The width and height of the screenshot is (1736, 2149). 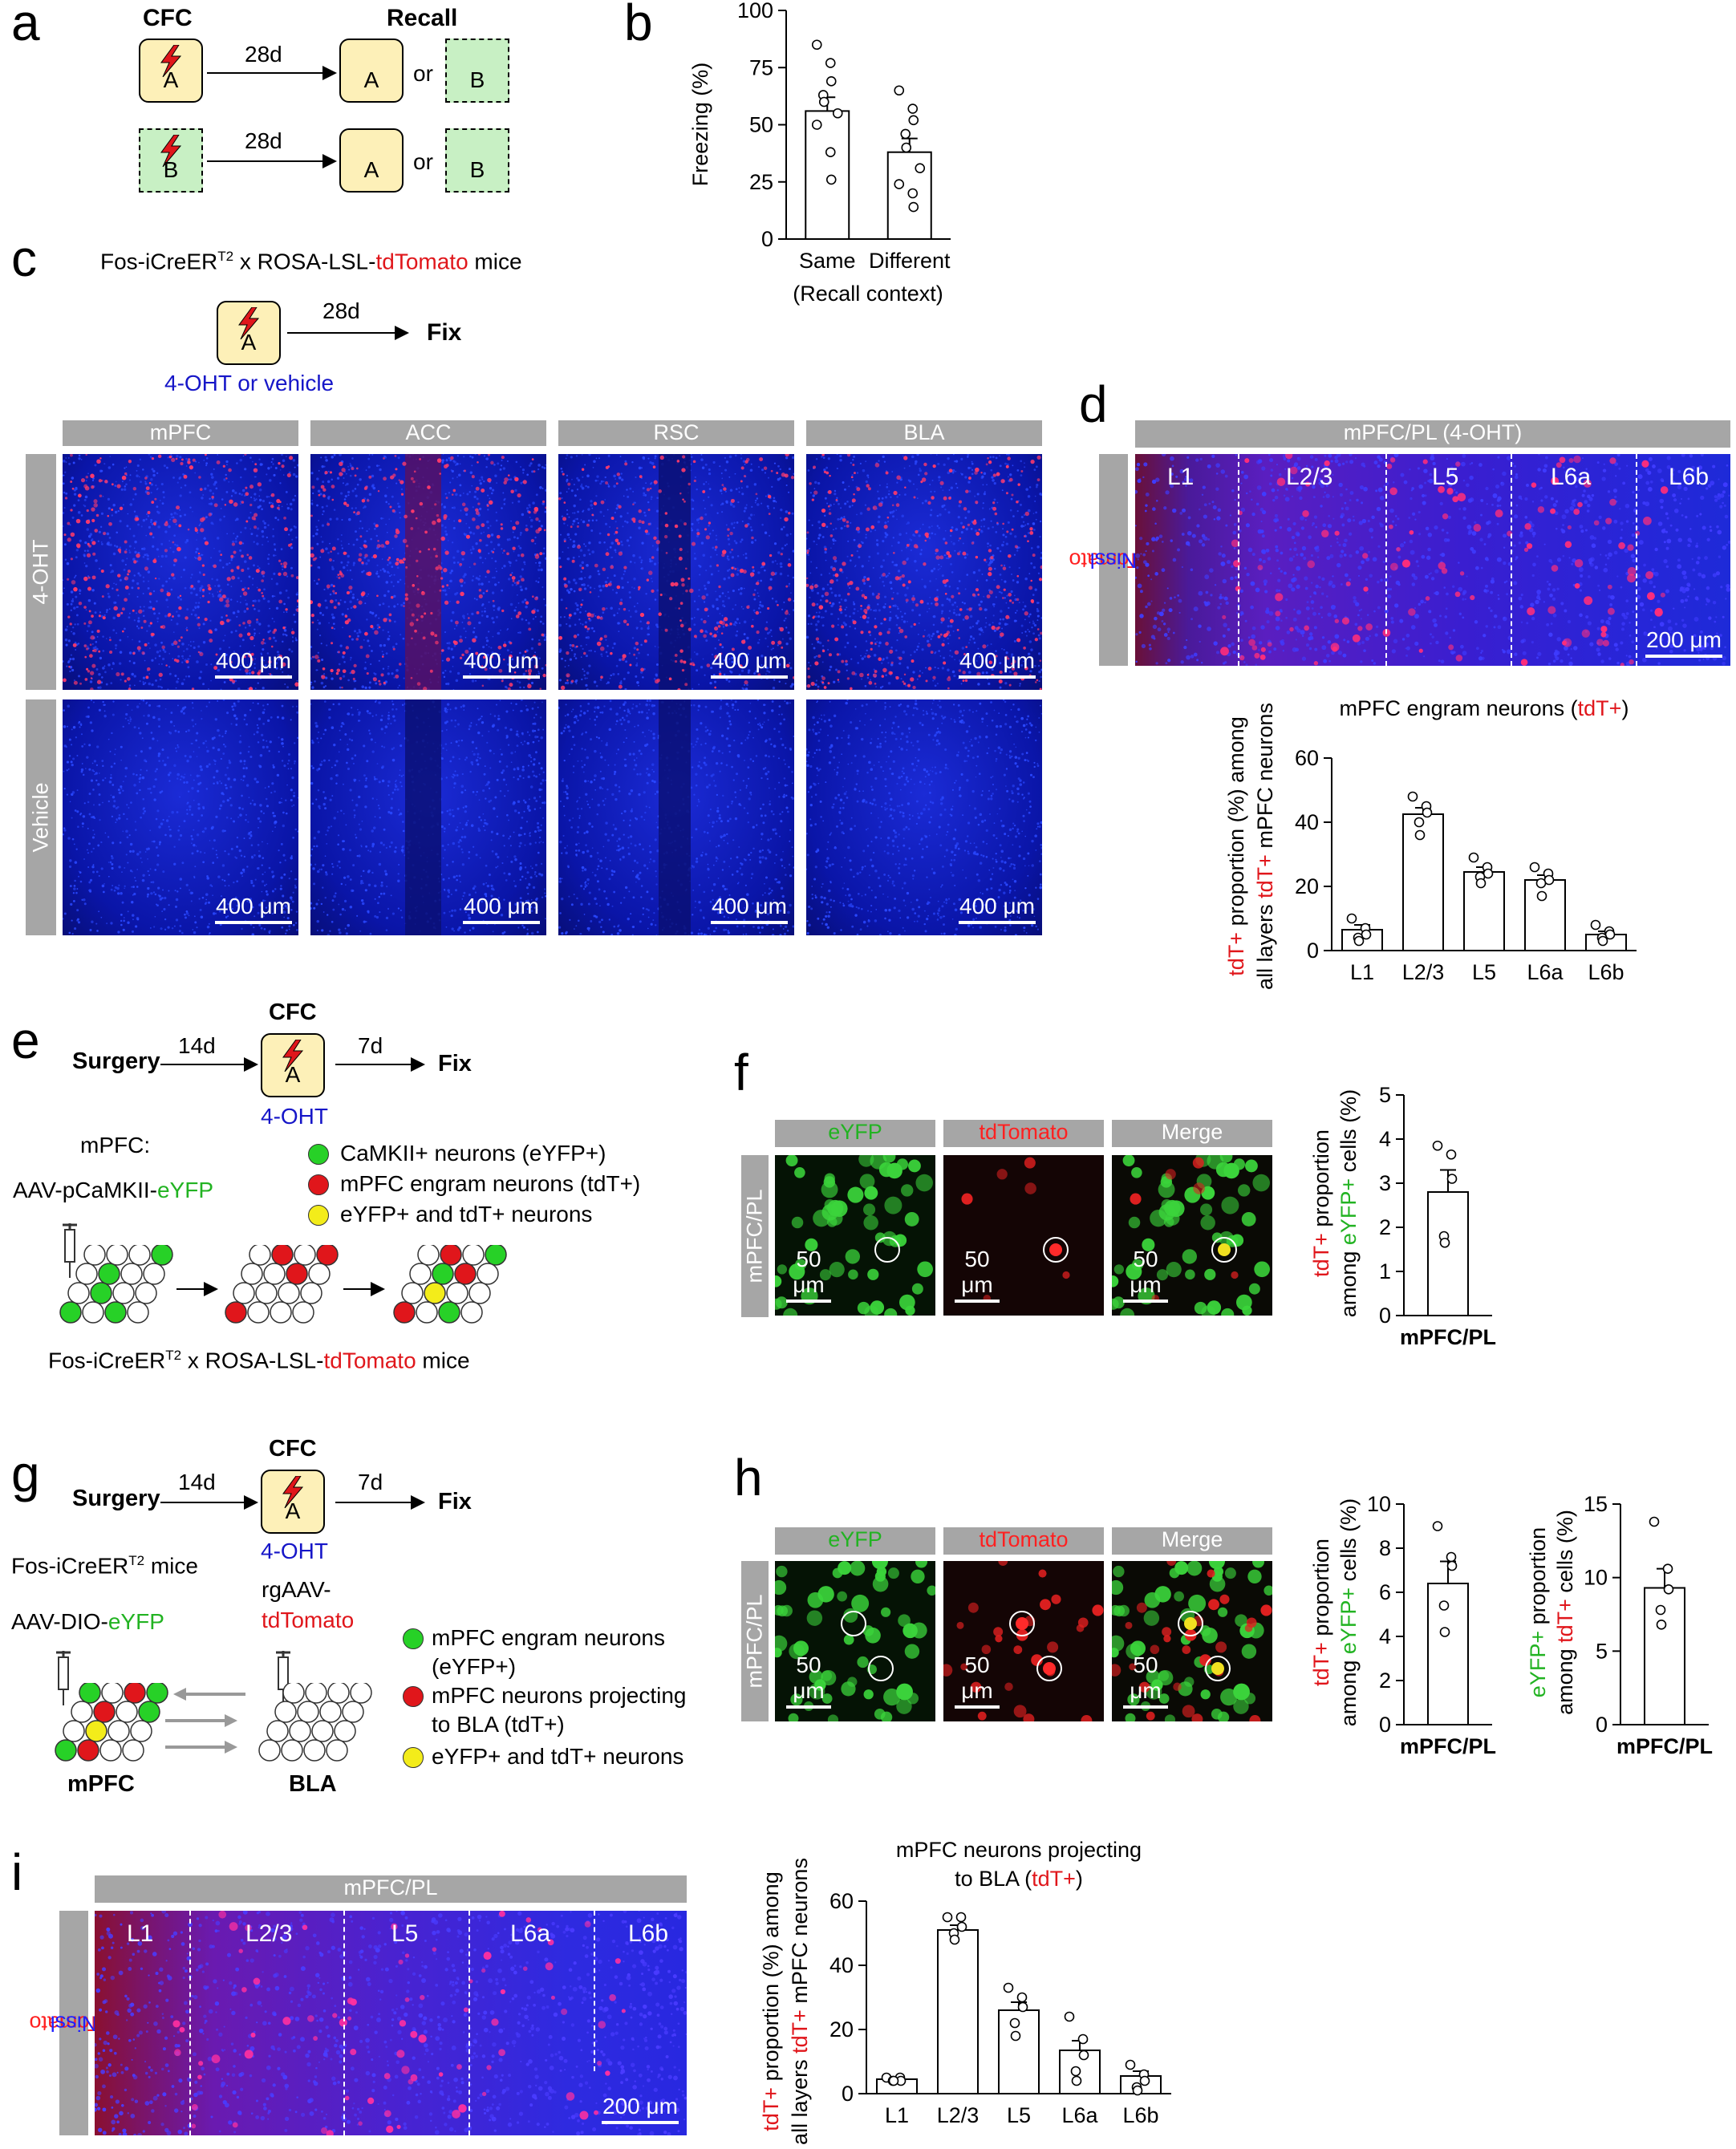 What do you see at coordinates (428, 572) in the screenshot?
I see `micrograph: 400 μm` at bounding box center [428, 572].